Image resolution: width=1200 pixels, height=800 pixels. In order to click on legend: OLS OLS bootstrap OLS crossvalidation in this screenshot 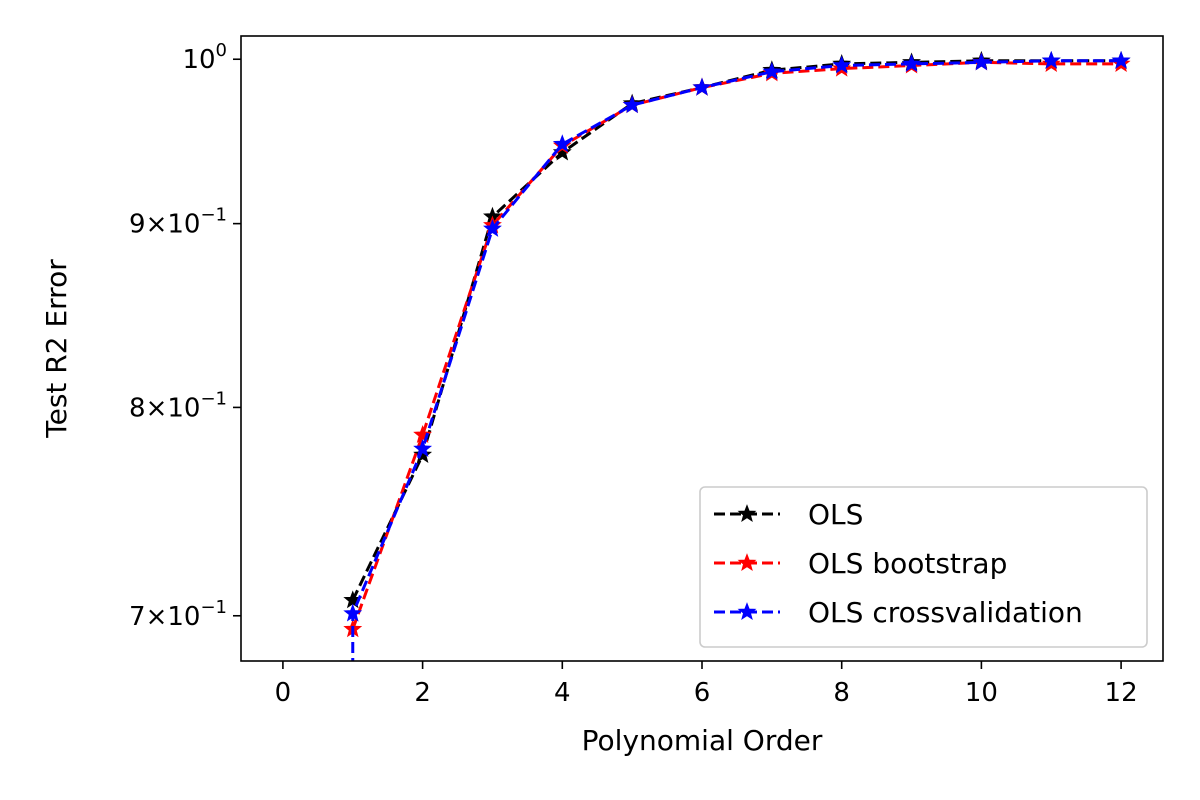, I will do `click(923, 567)`.